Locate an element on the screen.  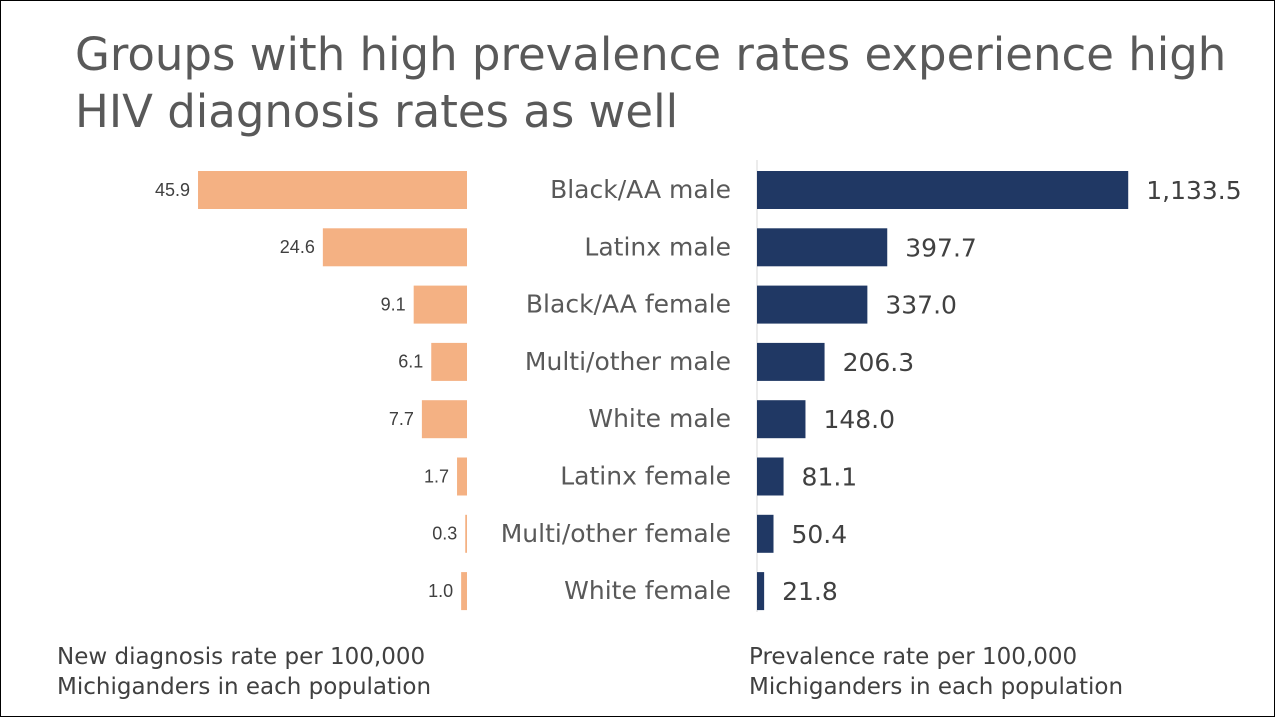
value-label: 50.4 is located at coordinates (820, 534).